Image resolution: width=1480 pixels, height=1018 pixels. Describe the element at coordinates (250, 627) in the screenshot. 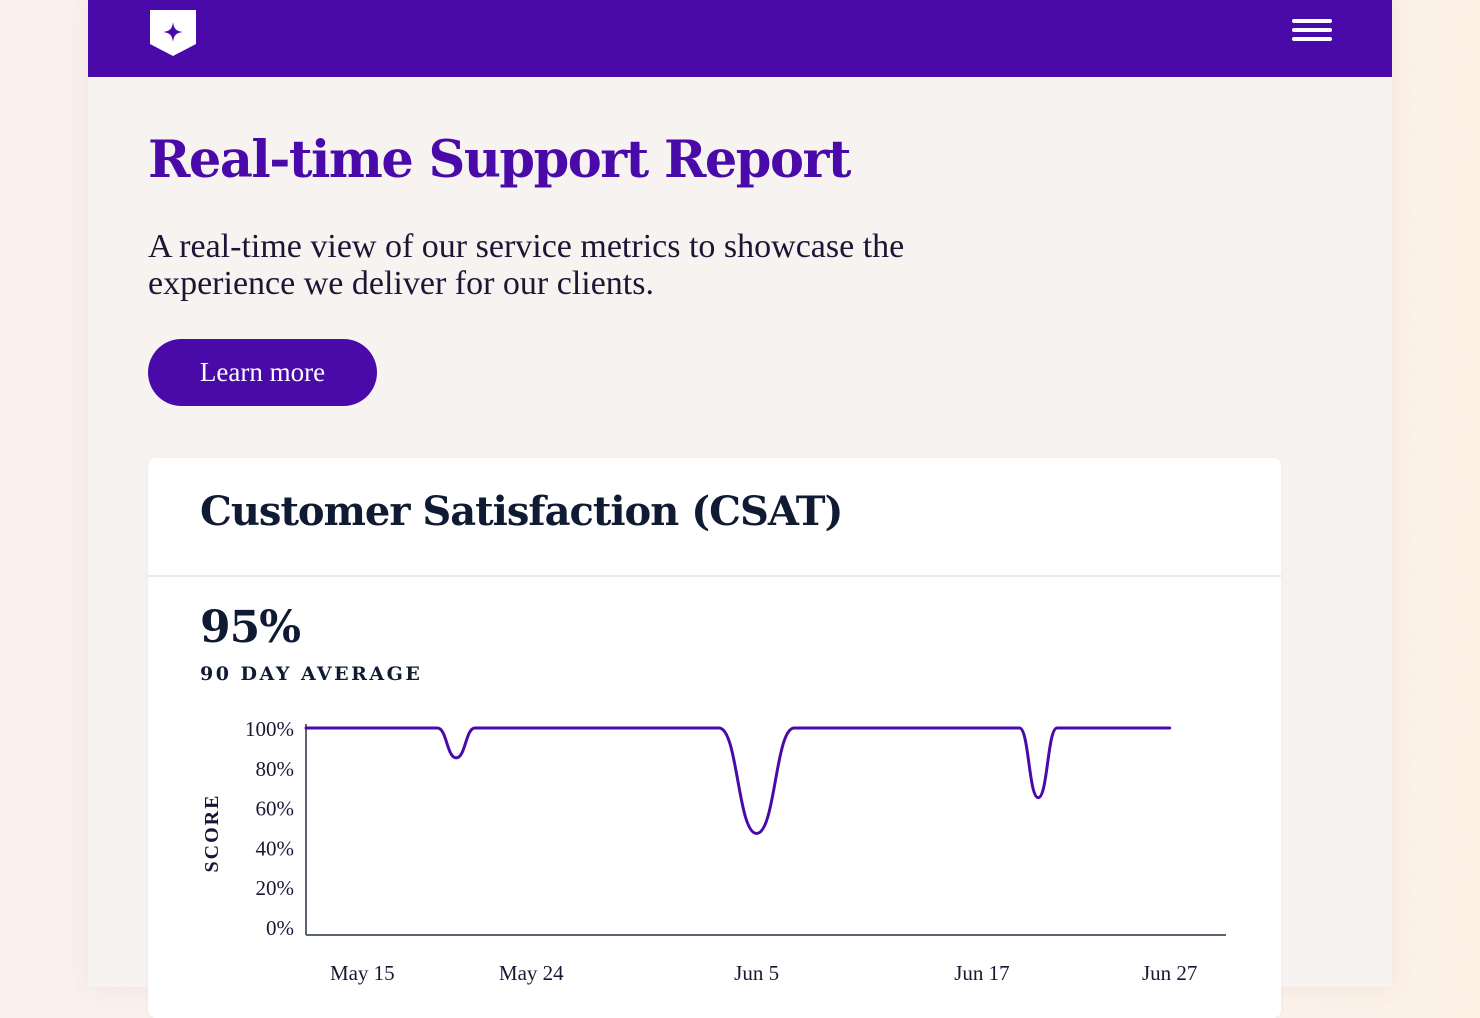

I see `csat-average-value: 95%` at that location.